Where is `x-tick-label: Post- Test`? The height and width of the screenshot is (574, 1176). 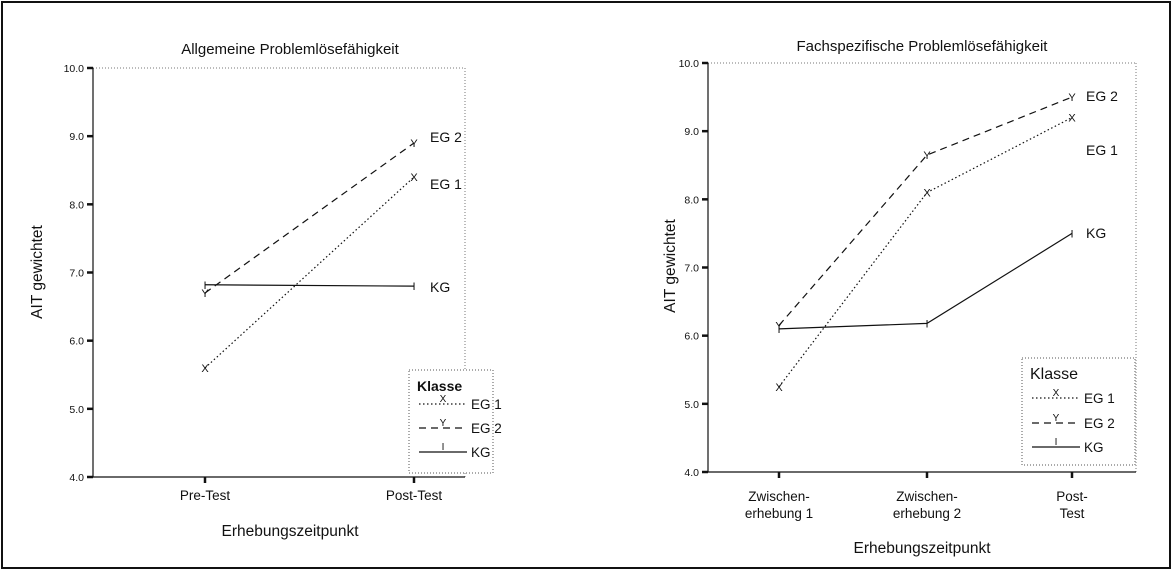 x-tick-label: Post- Test is located at coordinates (1072, 505).